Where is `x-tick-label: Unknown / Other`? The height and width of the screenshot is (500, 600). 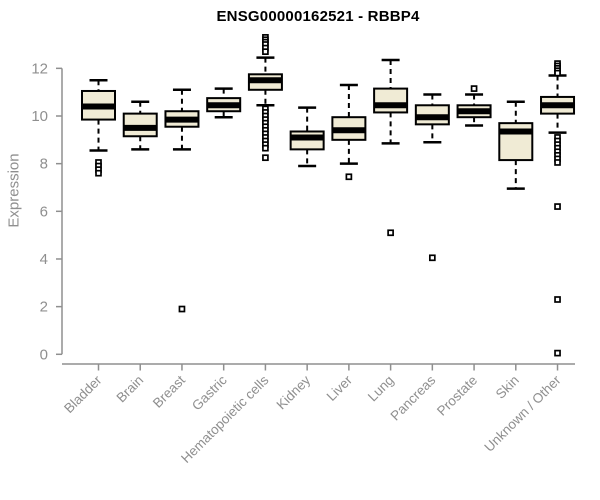
x-tick-label: Unknown / Other is located at coordinates (522, 413).